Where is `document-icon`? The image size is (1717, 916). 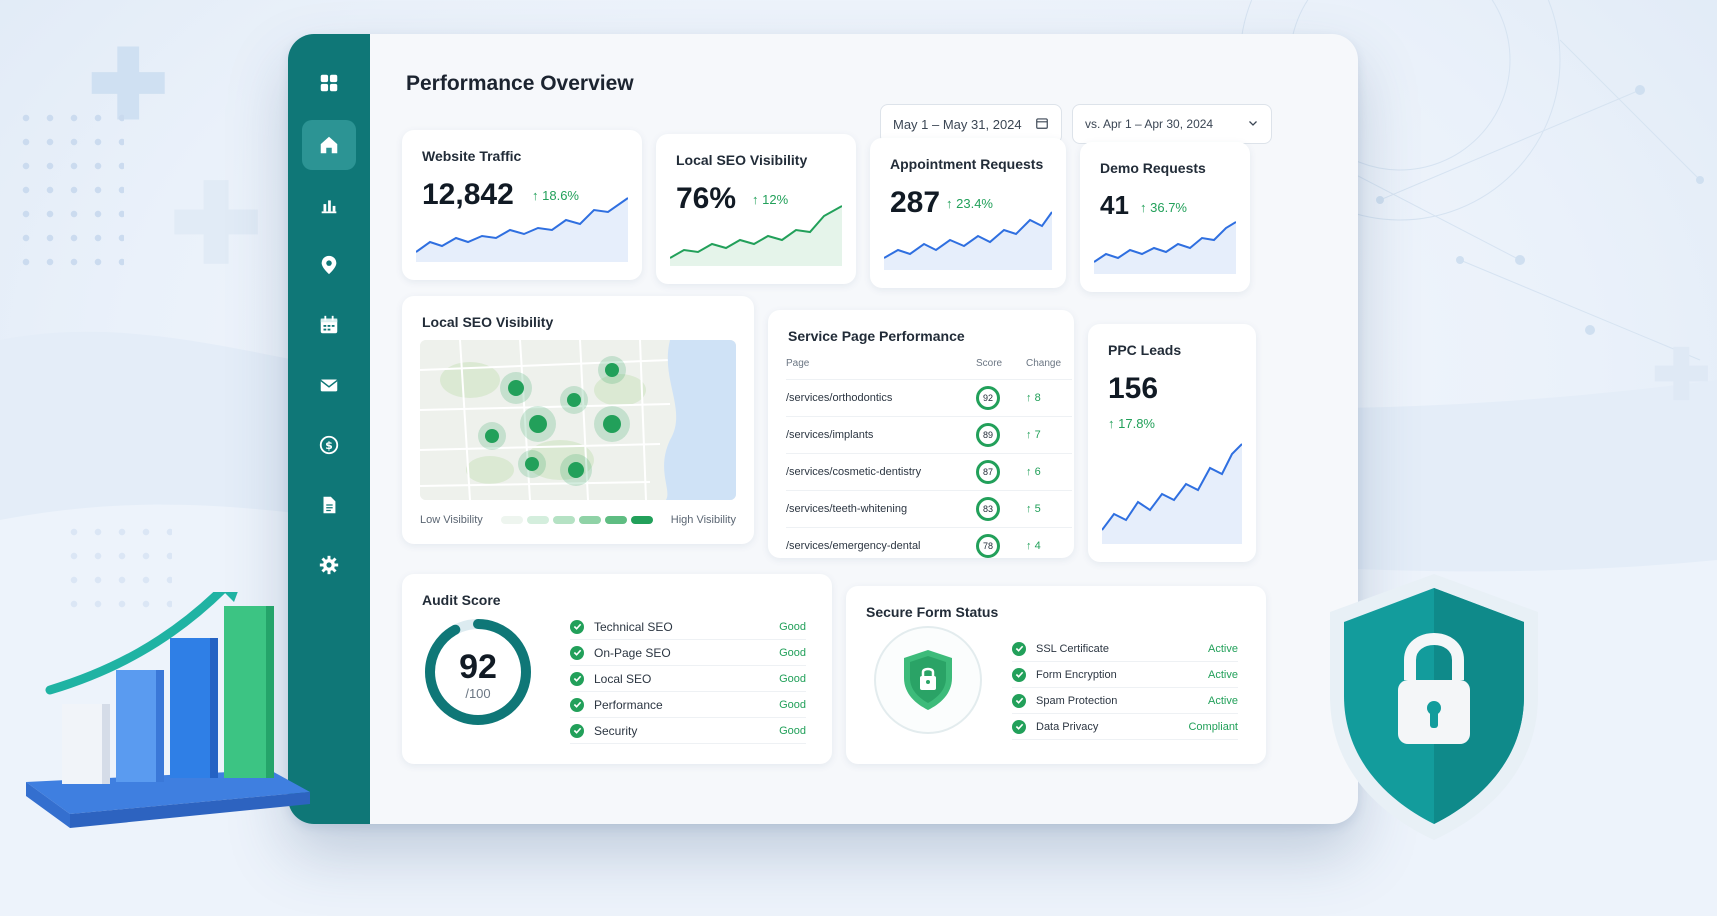 document-icon is located at coordinates (329, 505).